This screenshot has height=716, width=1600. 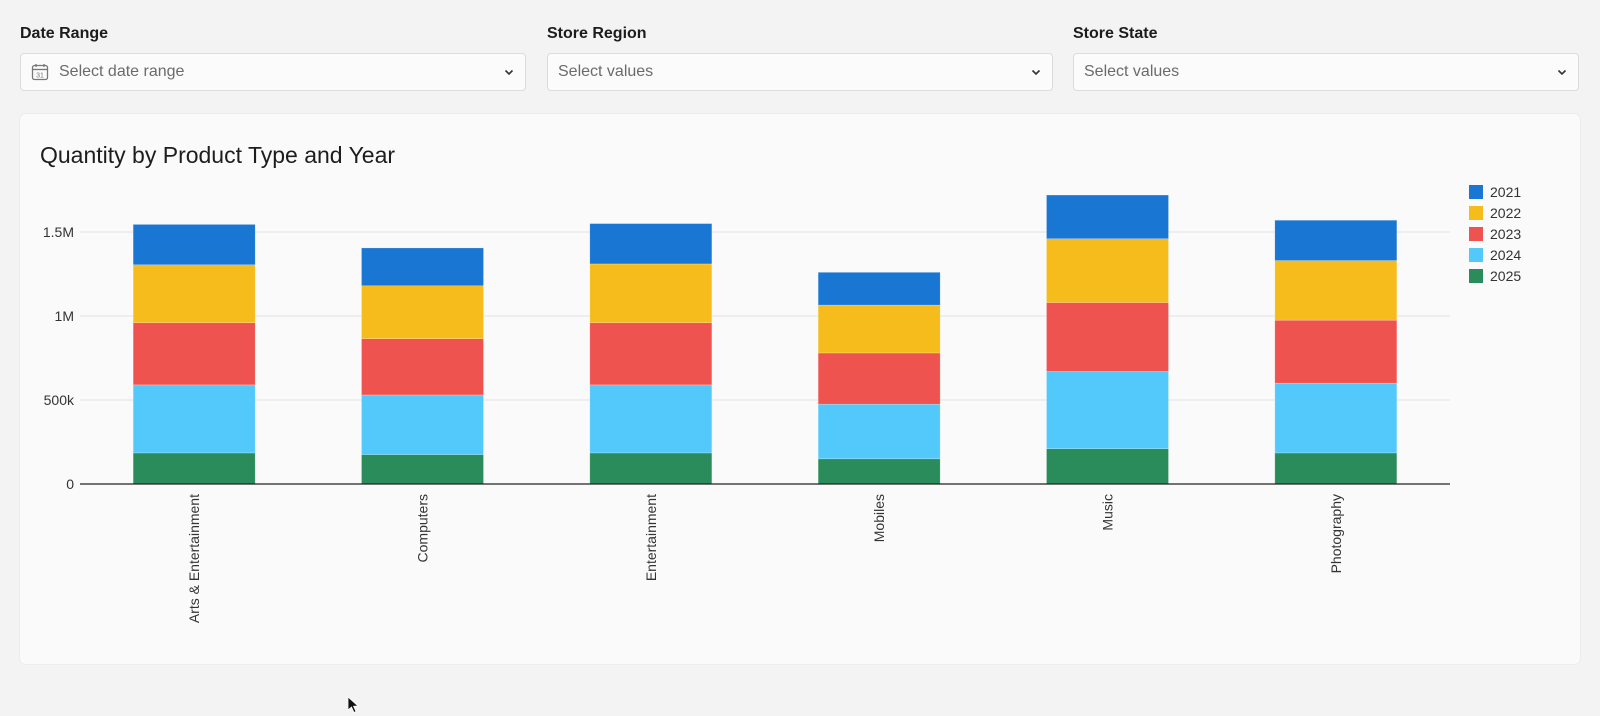 I want to click on bar-segment-2021-music, so click(x=1107, y=217).